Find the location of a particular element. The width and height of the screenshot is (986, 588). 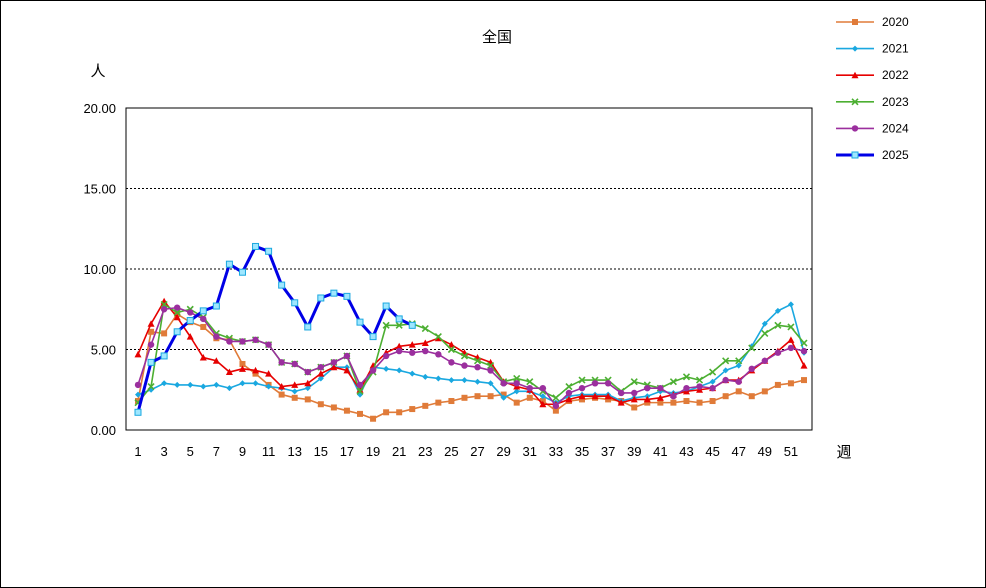

series-line-2022 is located at coordinates (471, 353).